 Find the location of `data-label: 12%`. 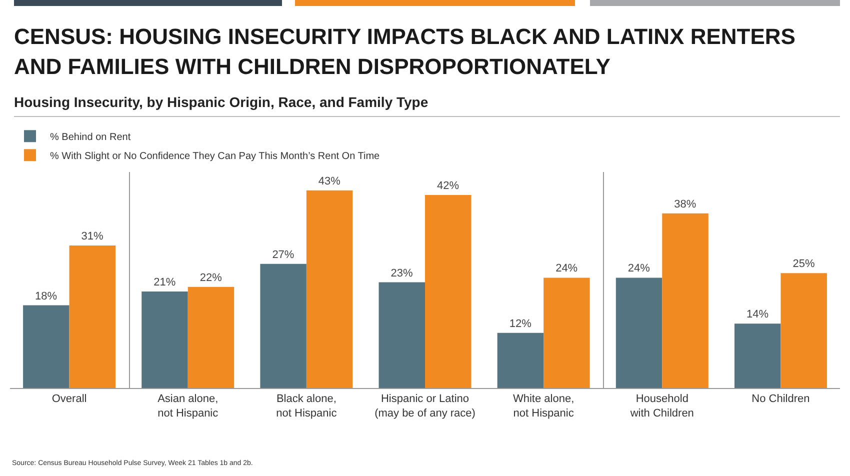

data-label: 12% is located at coordinates (520, 324).